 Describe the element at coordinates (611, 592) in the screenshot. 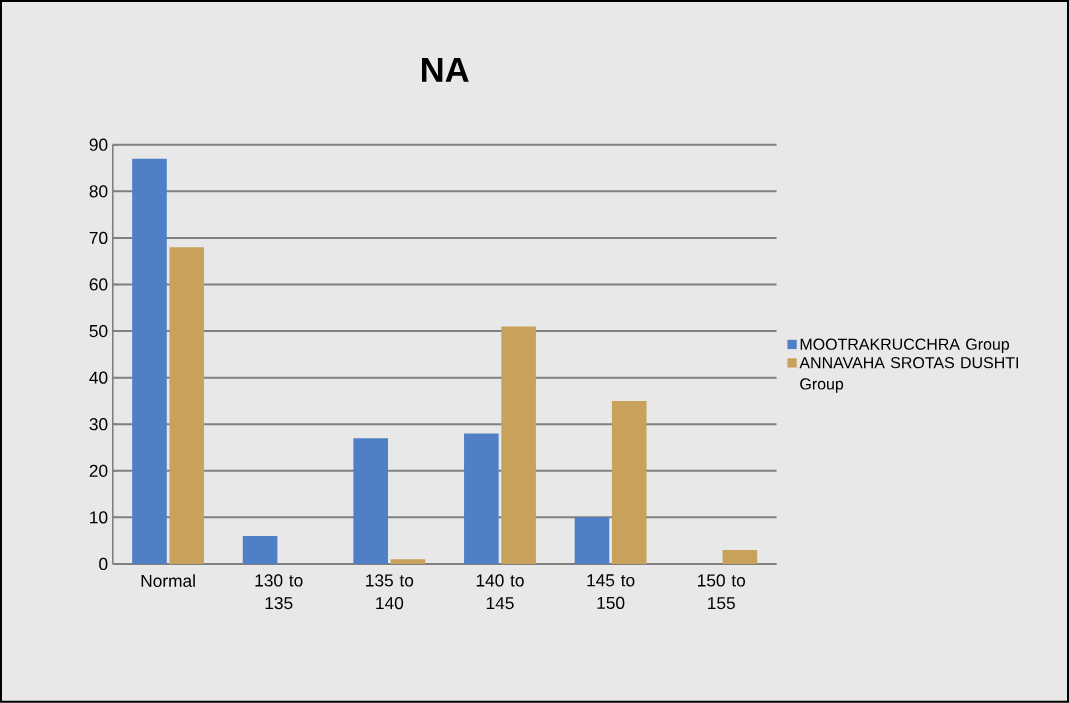

I see `x-tick-label: 145 to 150` at that location.